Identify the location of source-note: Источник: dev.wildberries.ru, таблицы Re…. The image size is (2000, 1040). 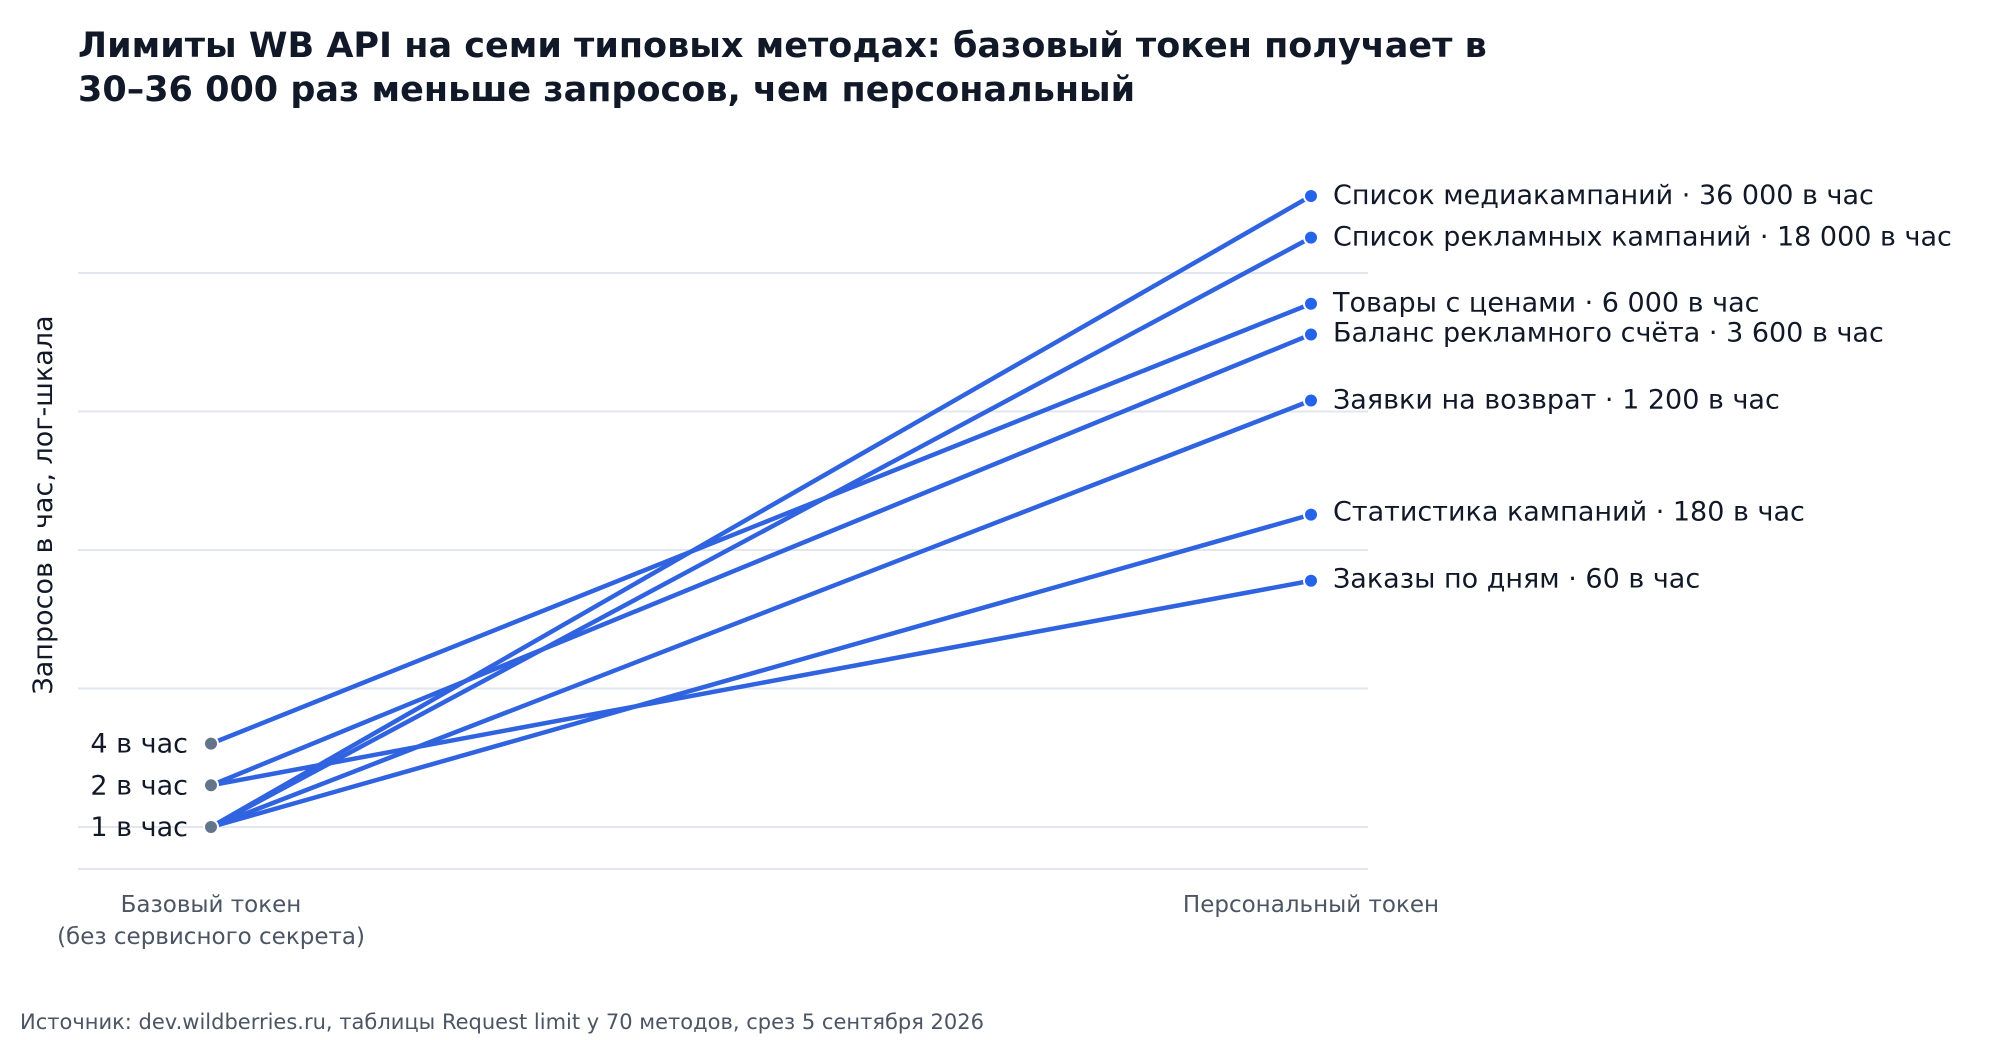
(502, 1022).